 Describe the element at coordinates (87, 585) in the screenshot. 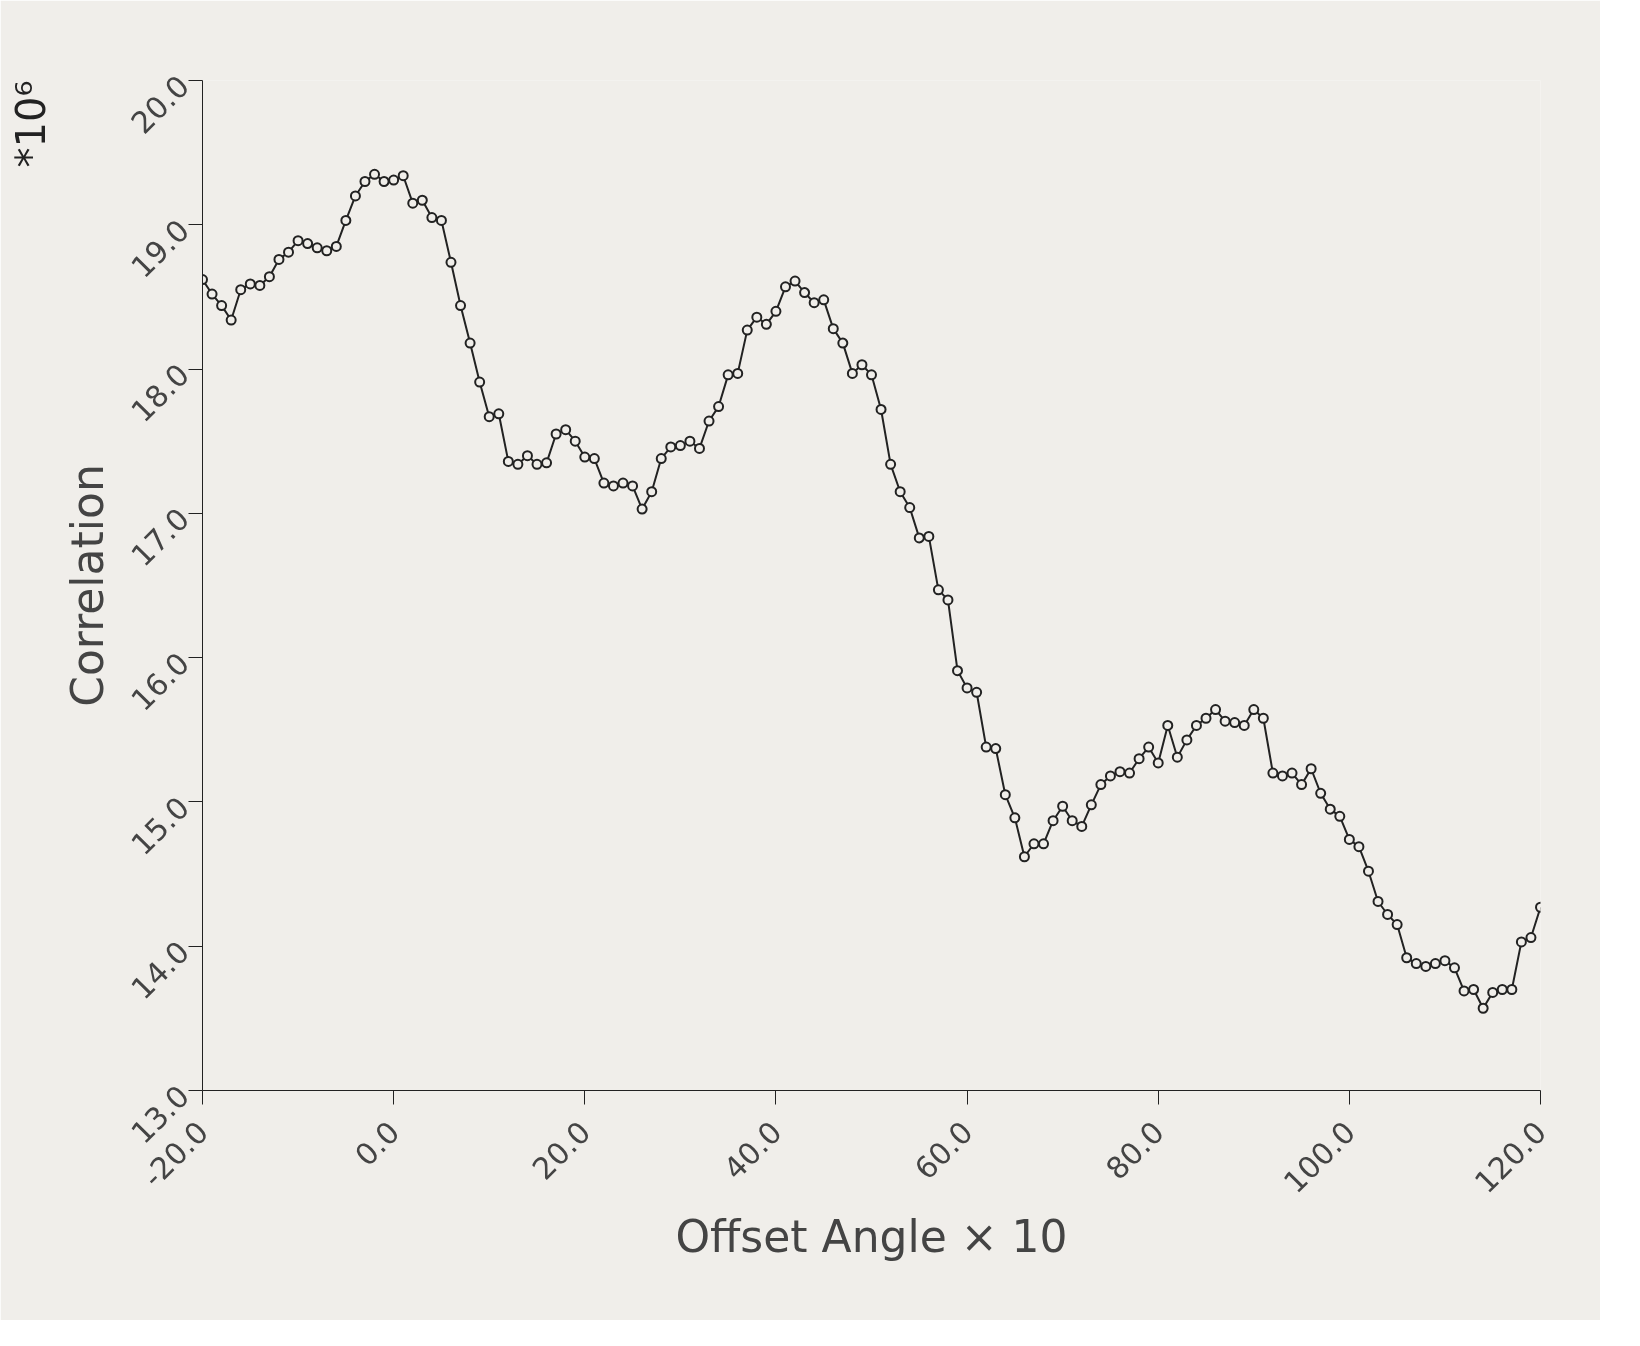

I see `y-axis-title: Correlation` at that location.